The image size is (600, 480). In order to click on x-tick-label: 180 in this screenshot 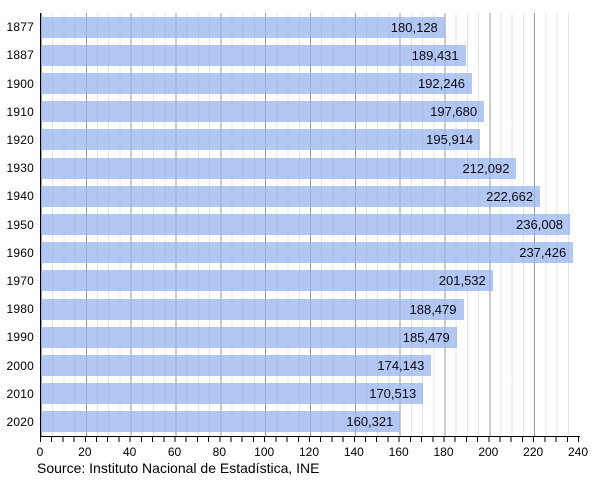, I will do `click(443, 452)`.